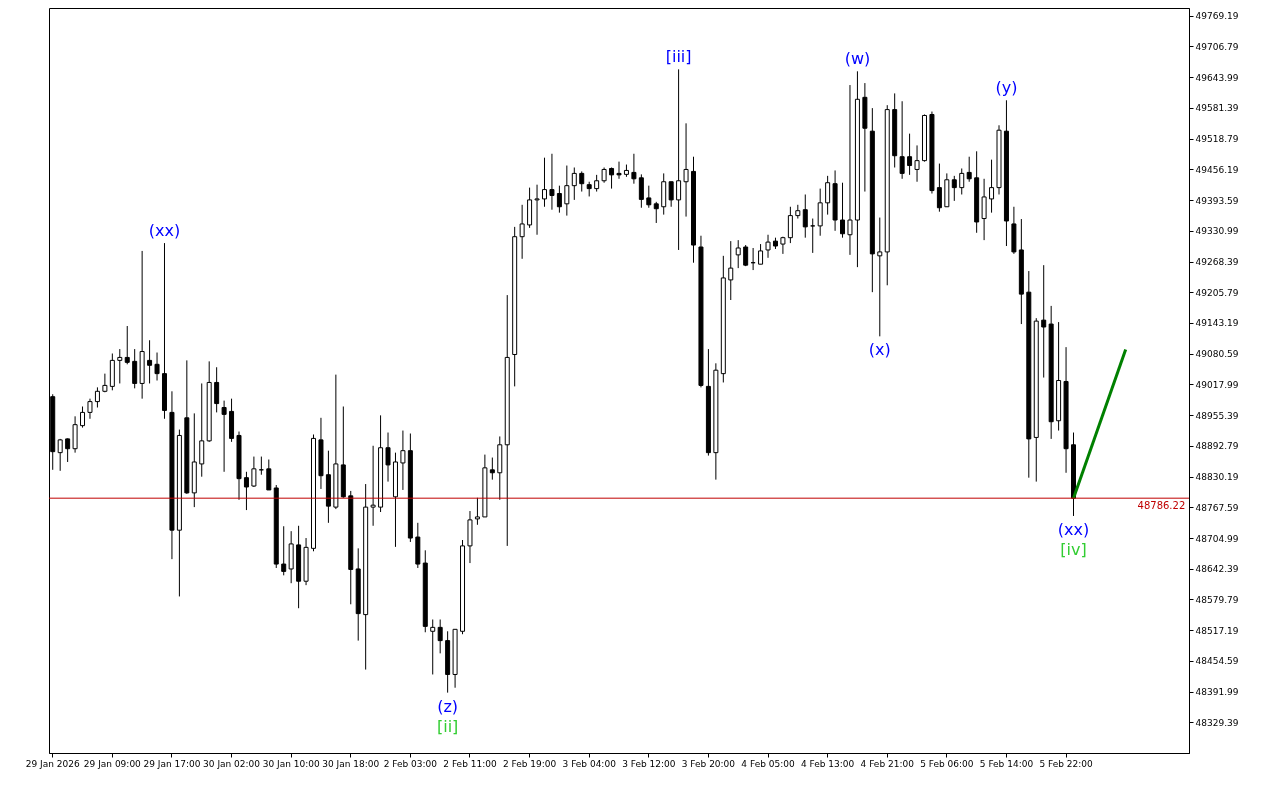  Describe the element at coordinates (1217, 569) in the screenshot. I see `y-tick-label: 48642.39` at that location.